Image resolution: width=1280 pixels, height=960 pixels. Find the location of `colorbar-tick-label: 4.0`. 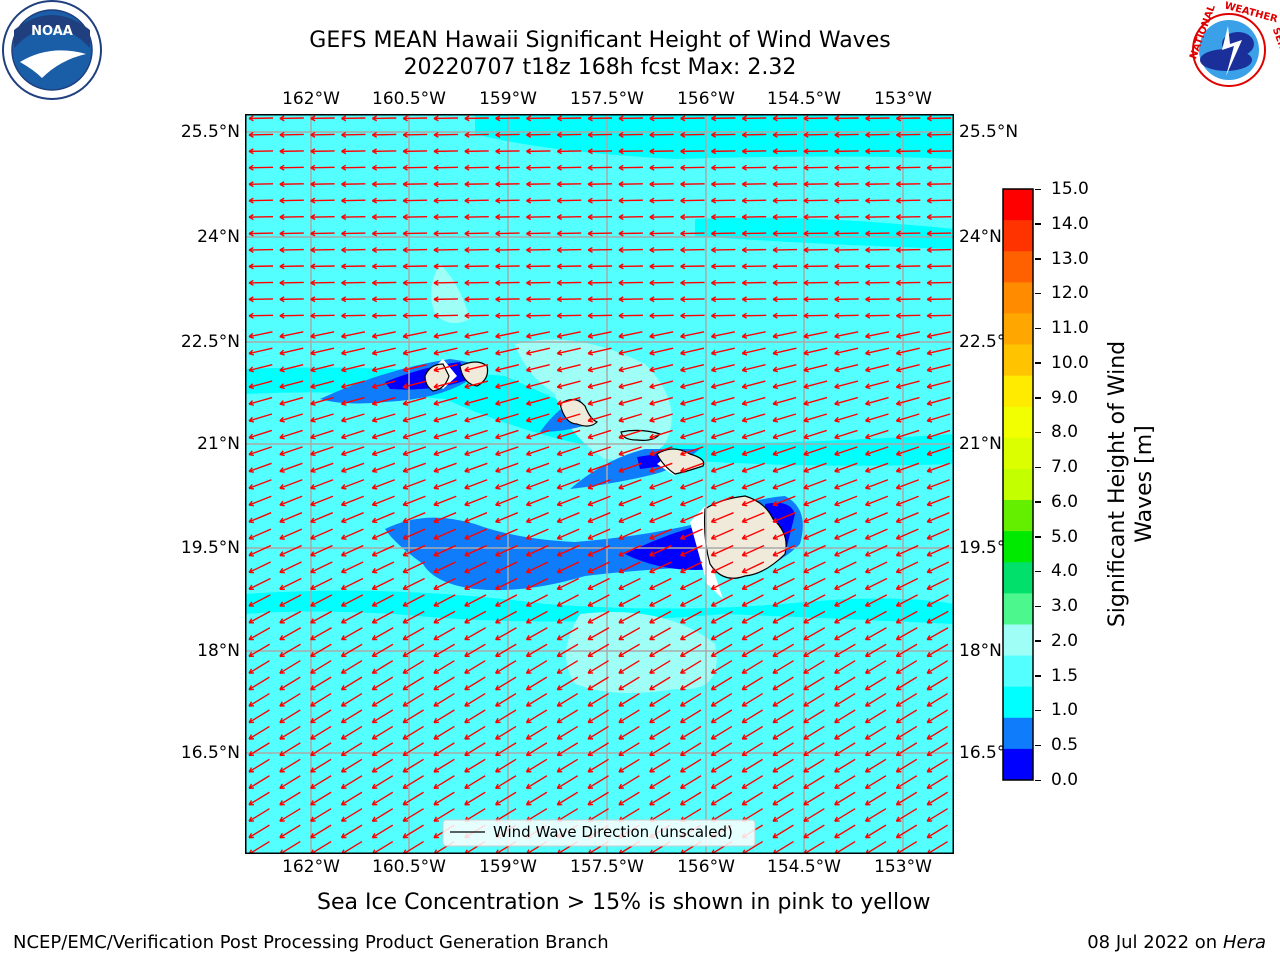

colorbar-tick-label: 4.0 is located at coordinates (1065, 571).